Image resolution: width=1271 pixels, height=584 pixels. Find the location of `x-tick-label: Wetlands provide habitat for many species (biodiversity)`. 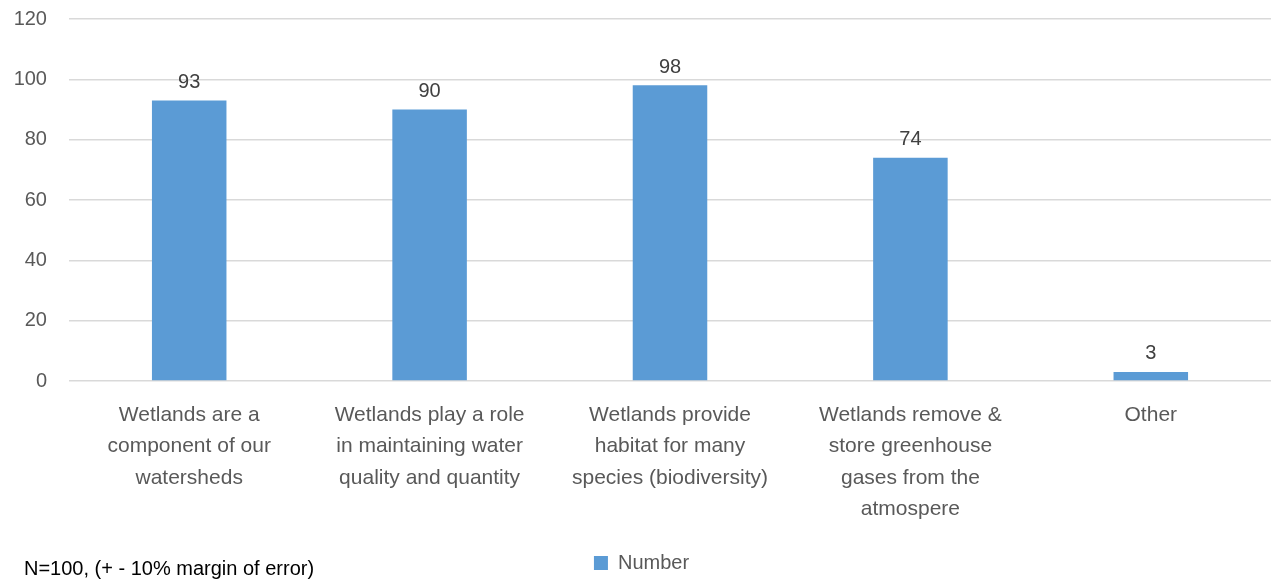

x-tick-label: Wetlands provide habitat for many species (biodiversity) is located at coordinates (670, 444).